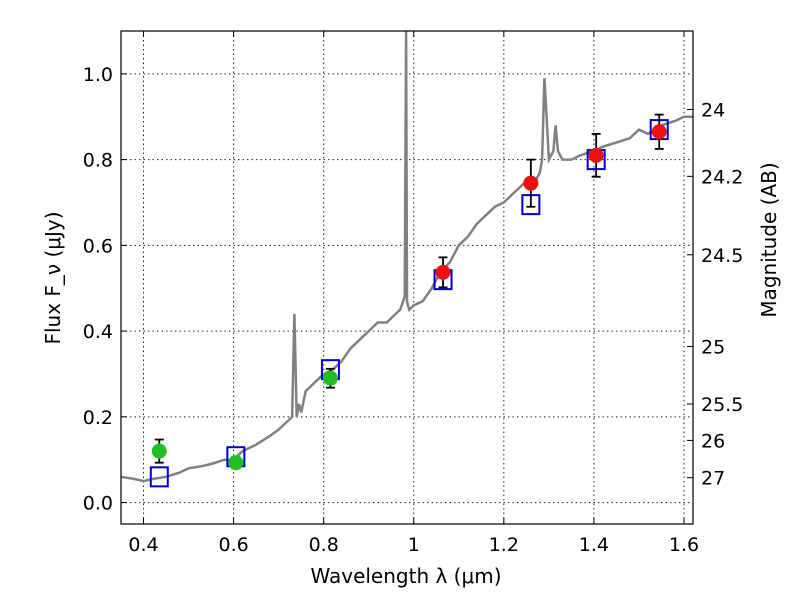 The image size is (800, 600). I want to click on y-tick-label: 0.6, so click(98, 246).